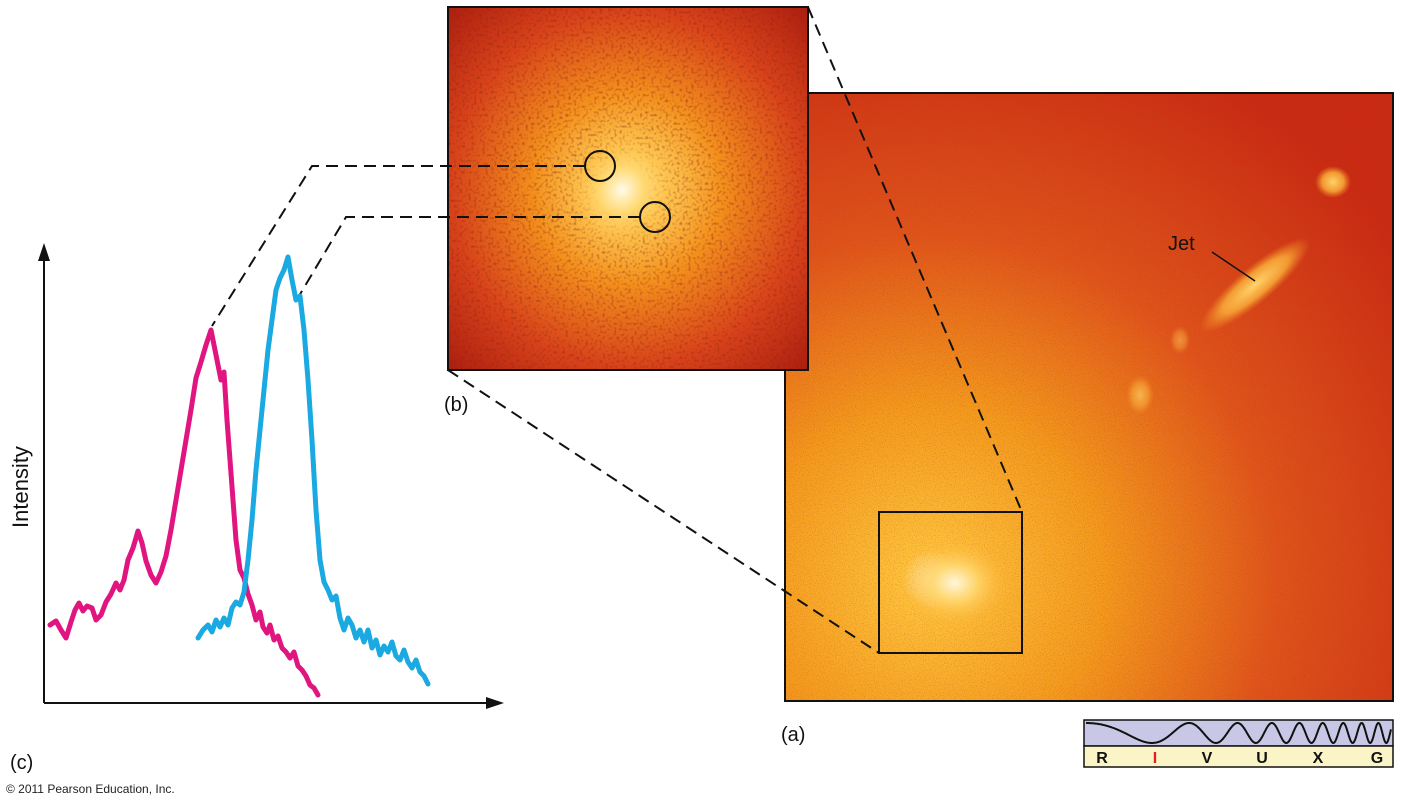  Describe the element at coordinates (1238, 290) in the screenshot. I see `jet-feature` at that location.